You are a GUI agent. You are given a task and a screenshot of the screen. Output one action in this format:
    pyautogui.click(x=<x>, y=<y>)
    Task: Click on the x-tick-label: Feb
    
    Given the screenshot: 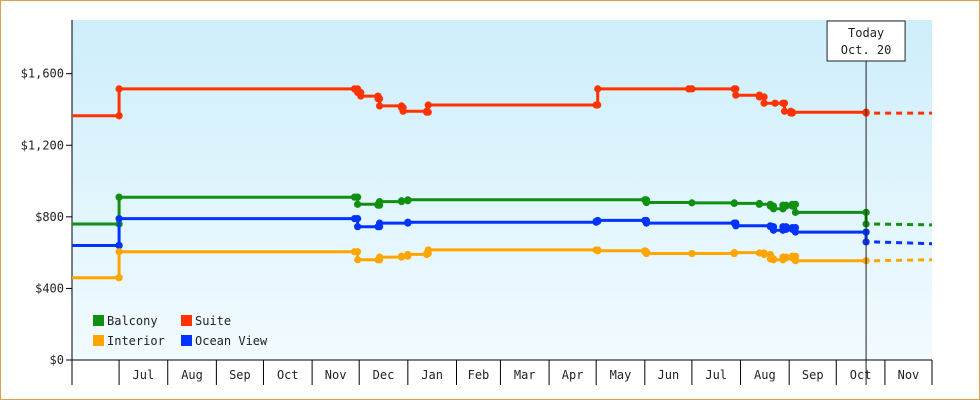 What is the action you would take?
    pyautogui.click(x=479, y=375)
    